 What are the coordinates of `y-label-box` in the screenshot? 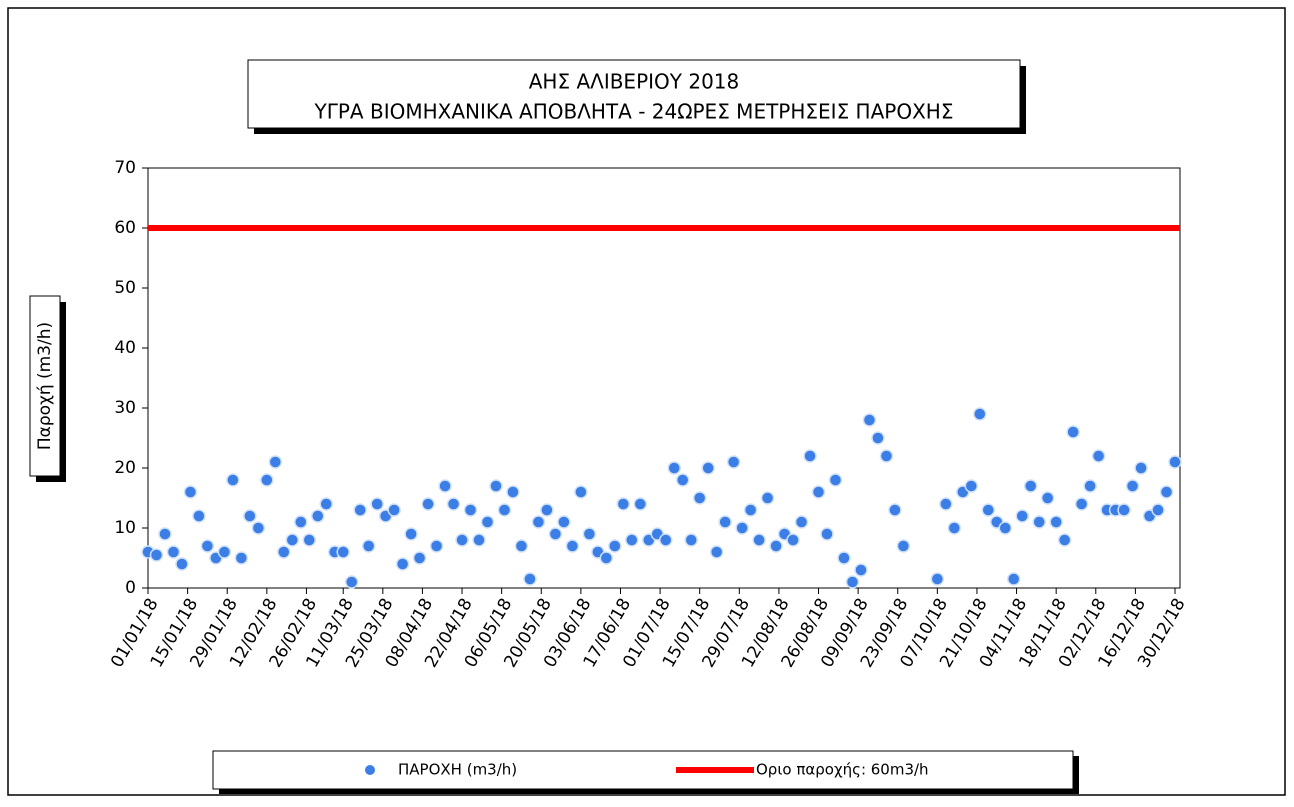 It's located at (45, 386).